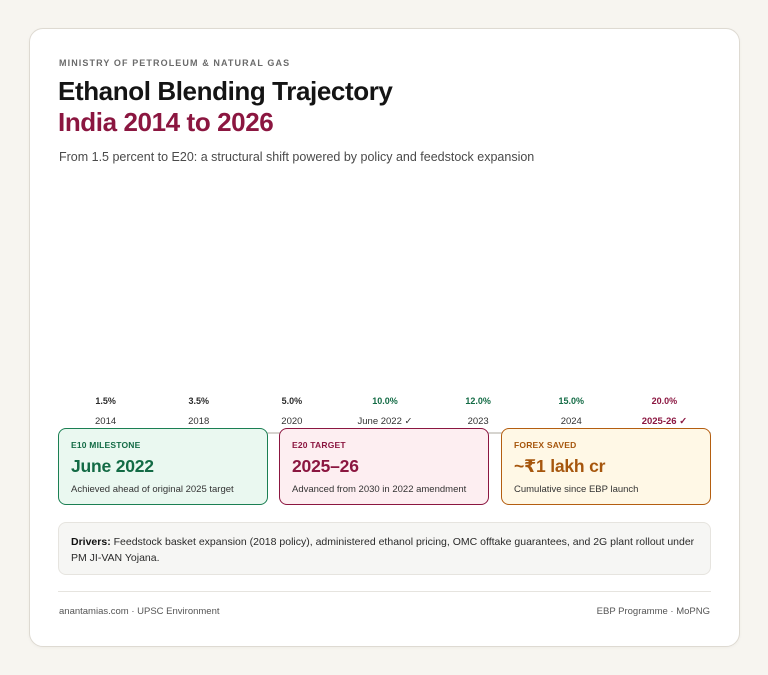 Image resolution: width=768 pixels, height=675 pixels. What do you see at coordinates (665, 401) in the screenshot?
I see `data-label: 20.0%` at bounding box center [665, 401].